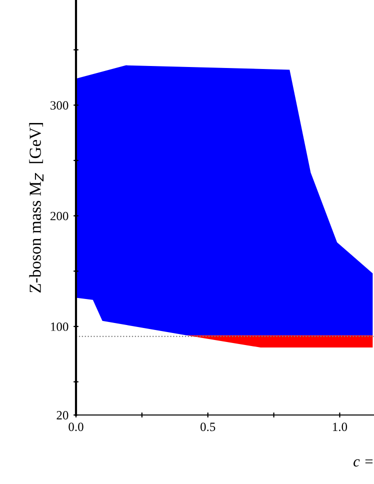  I want to click on x-tick-label: 0.5, so click(208, 427).